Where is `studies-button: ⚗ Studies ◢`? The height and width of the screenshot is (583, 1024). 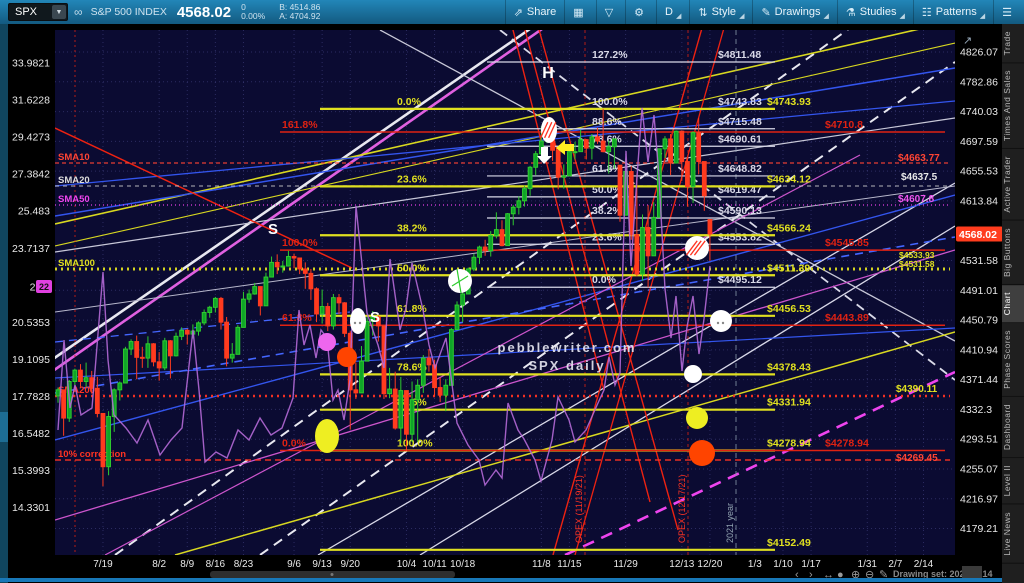 studies-button: ⚗ Studies ◢ is located at coordinates (874, 12).